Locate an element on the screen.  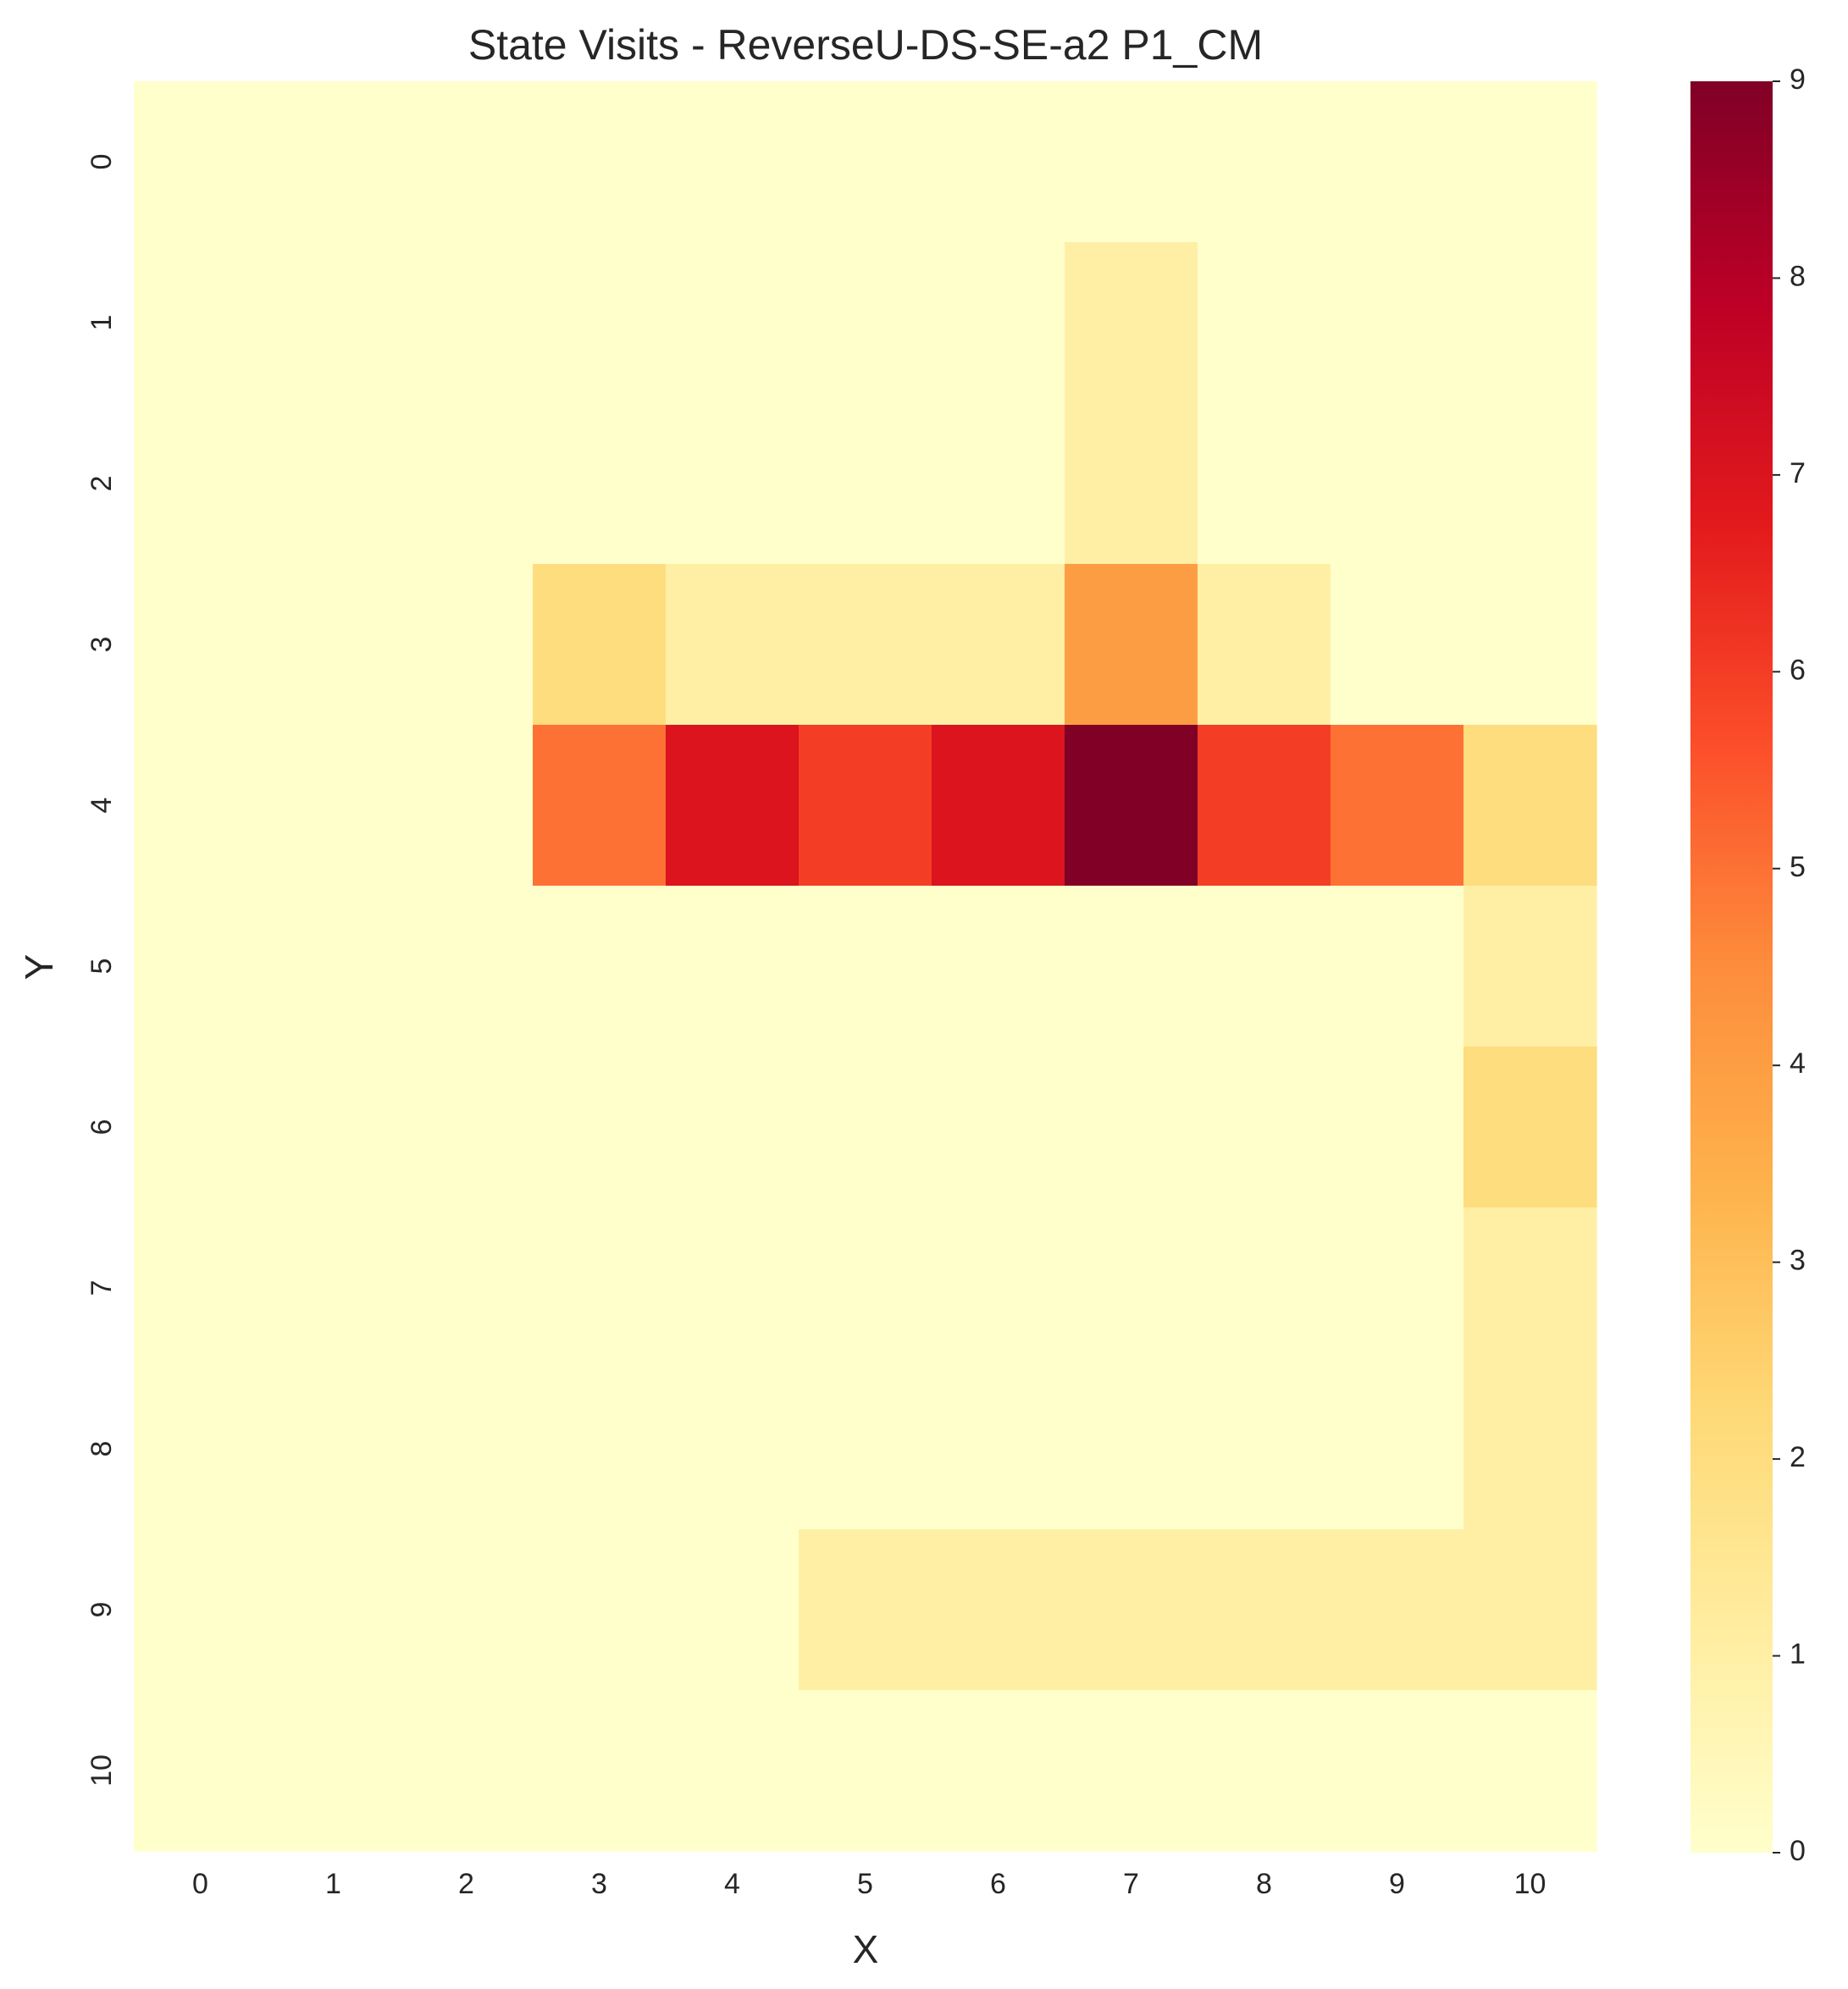
y-tick-label: 0 is located at coordinates (102, 162).